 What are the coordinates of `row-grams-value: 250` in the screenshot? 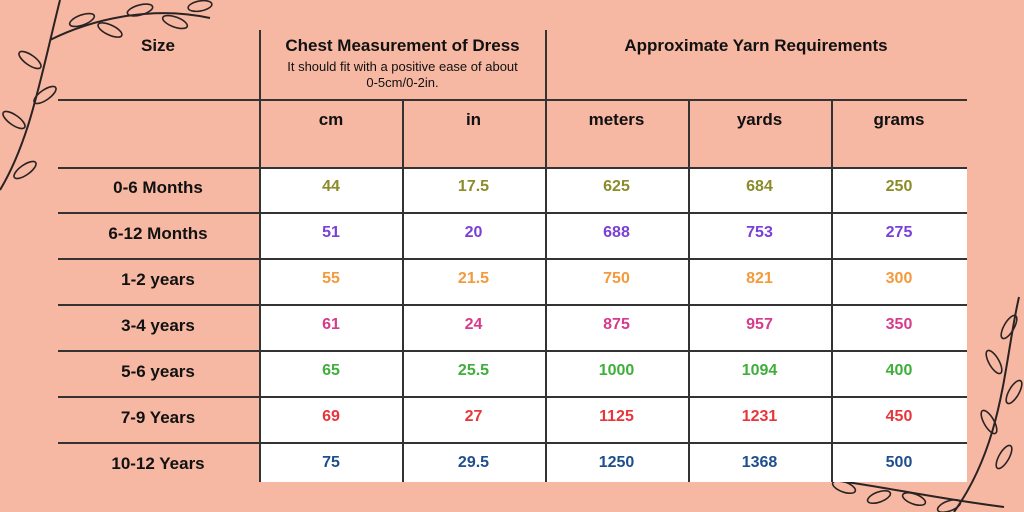 It's located at (899, 186).